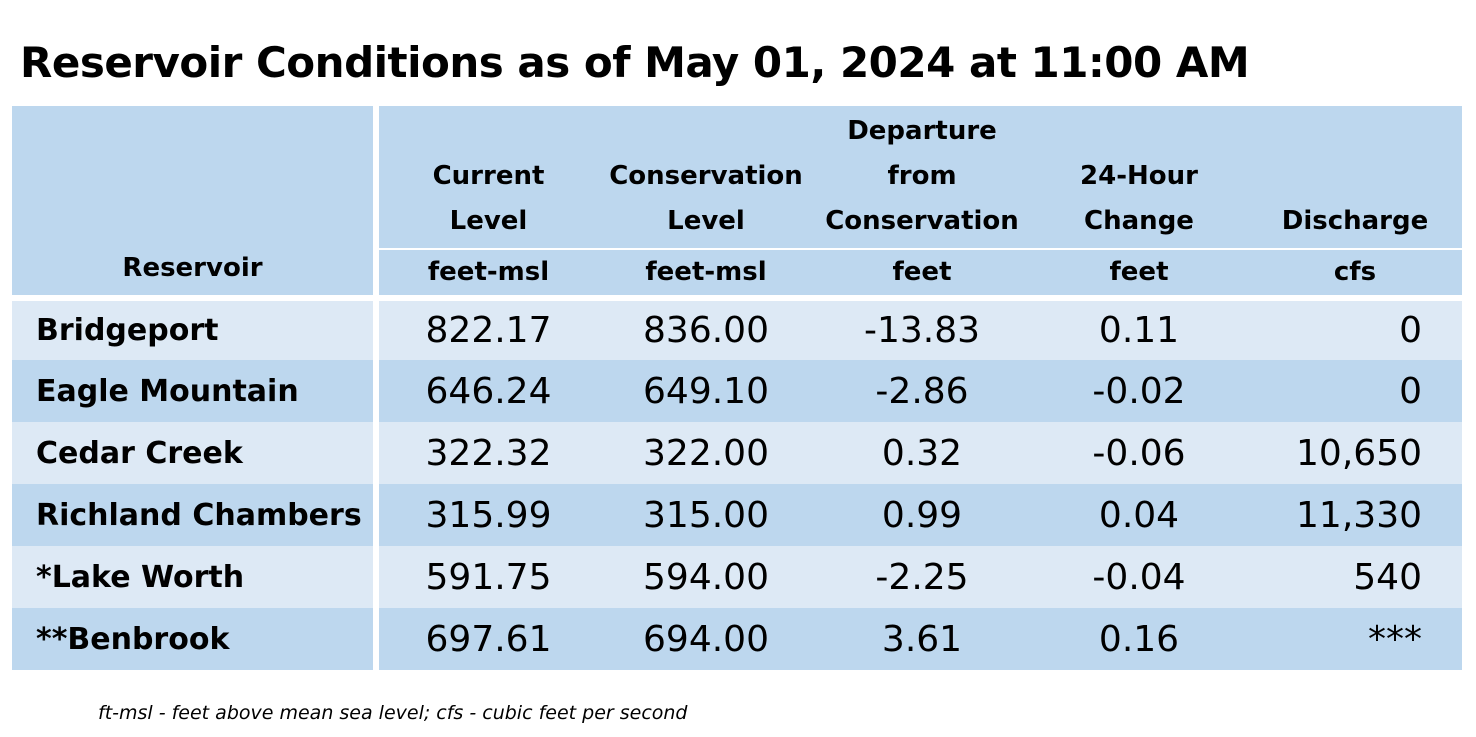  What do you see at coordinates (1355, 515) in the screenshot?
I see `discharge-cell: 11,330` at bounding box center [1355, 515].